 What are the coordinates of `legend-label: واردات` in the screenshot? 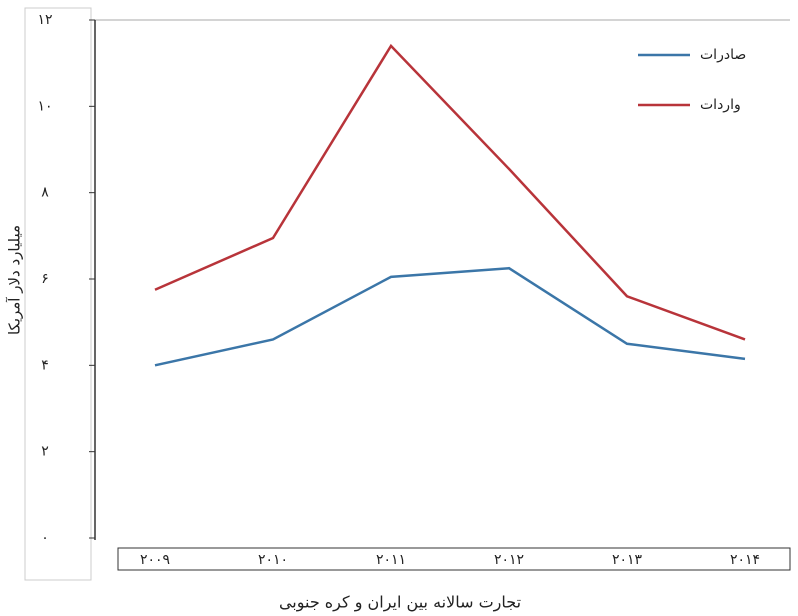 It's located at (720, 105).